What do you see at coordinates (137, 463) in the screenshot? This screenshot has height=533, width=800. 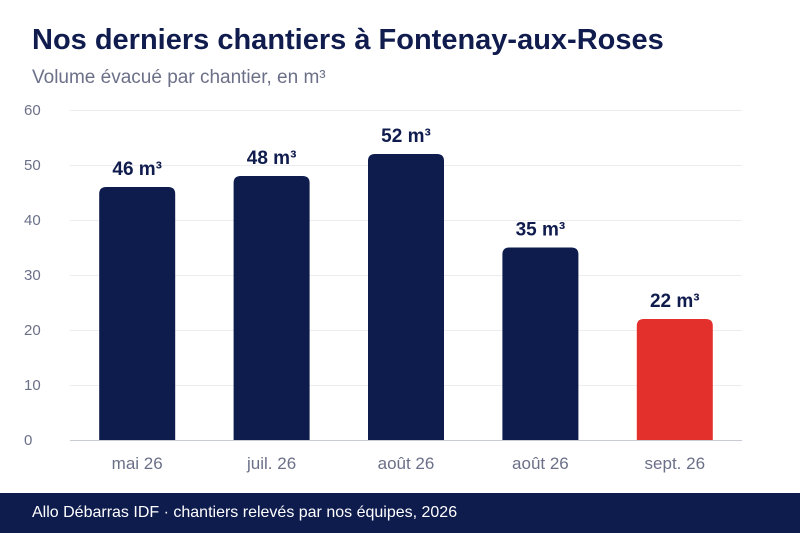 I see `x-category-label: mai 26` at bounding box center [137, 463].